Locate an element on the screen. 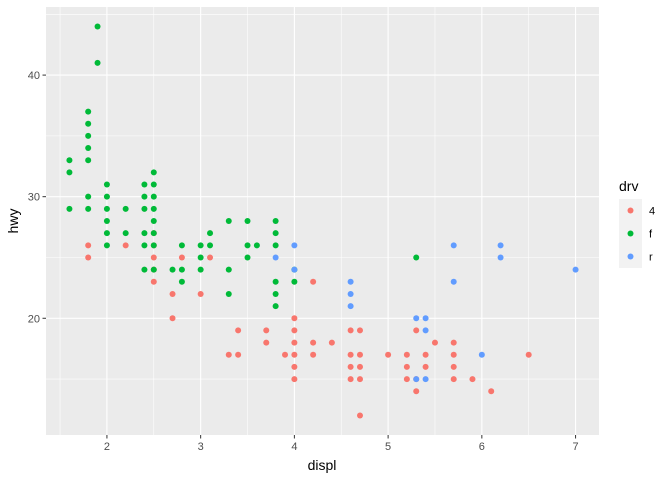  legend: drv 4 fr is located at coordinates (637, 223).